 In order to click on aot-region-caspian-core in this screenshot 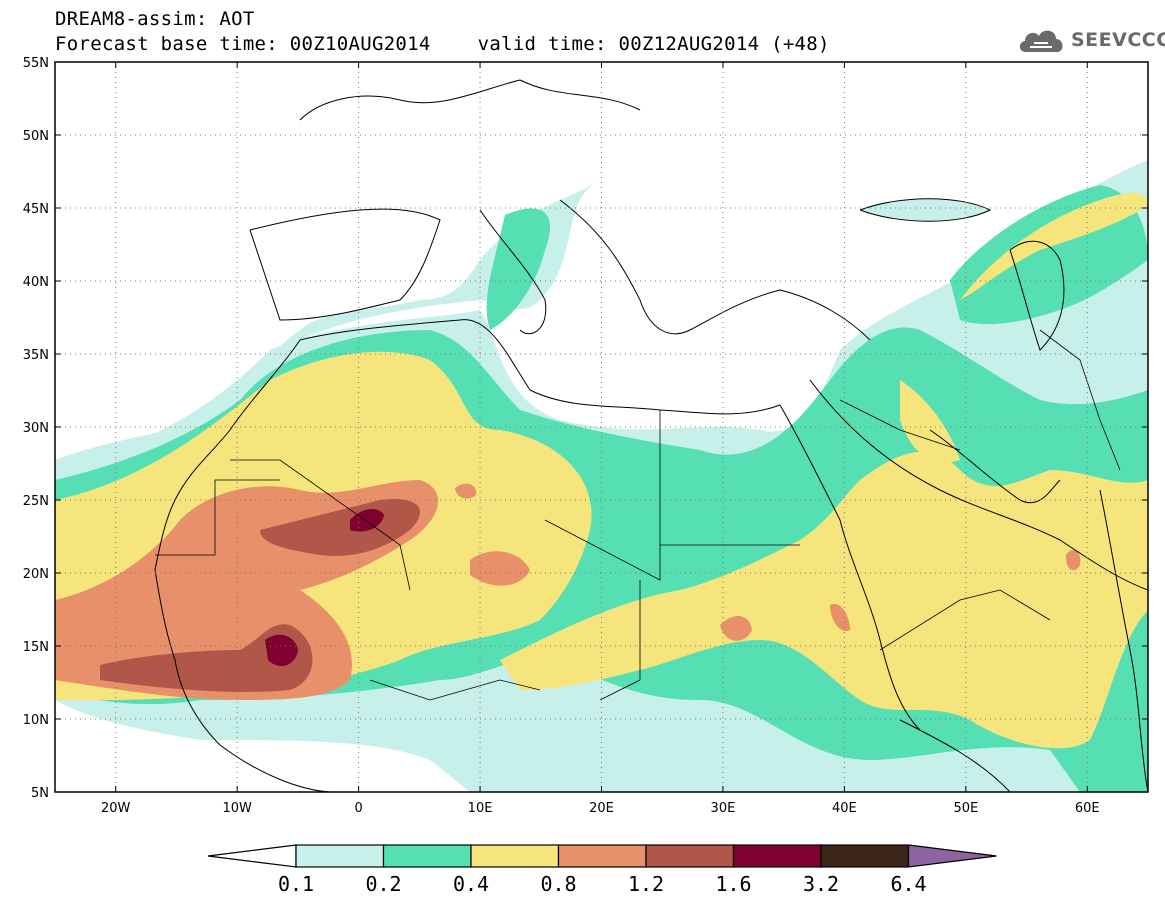, I will do `click(1054, 246)`.